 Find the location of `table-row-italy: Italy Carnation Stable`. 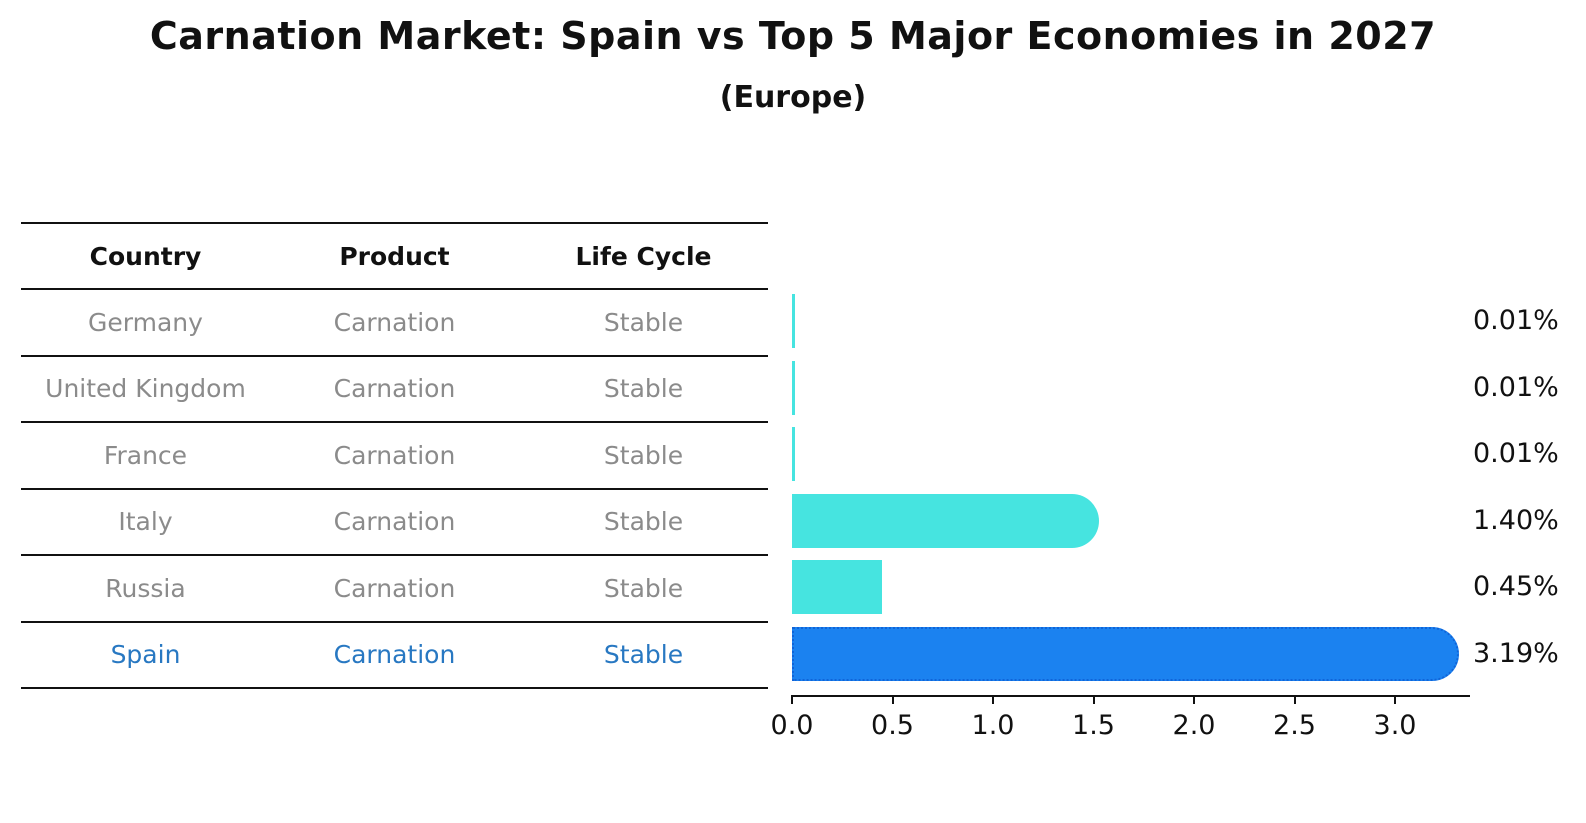

table-row-italy: Italy Carnation Stable is located at coordinates (394, 523).